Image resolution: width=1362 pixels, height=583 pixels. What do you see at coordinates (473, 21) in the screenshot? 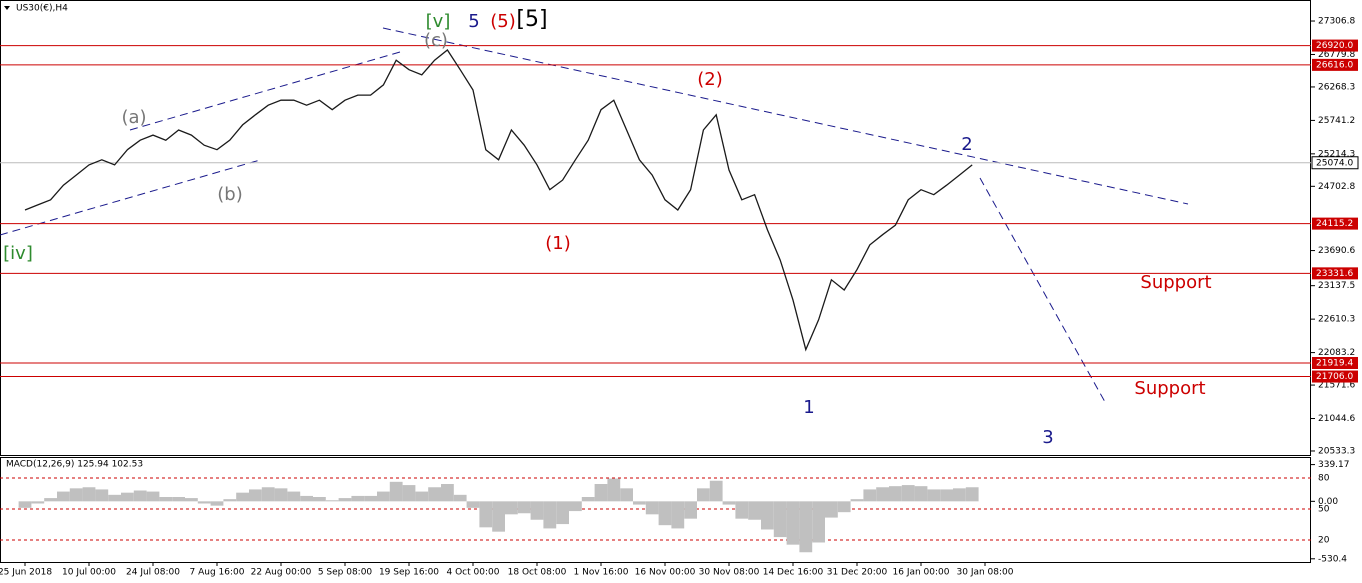
I see `wave-label: 5` at bounding box center [473, 21].